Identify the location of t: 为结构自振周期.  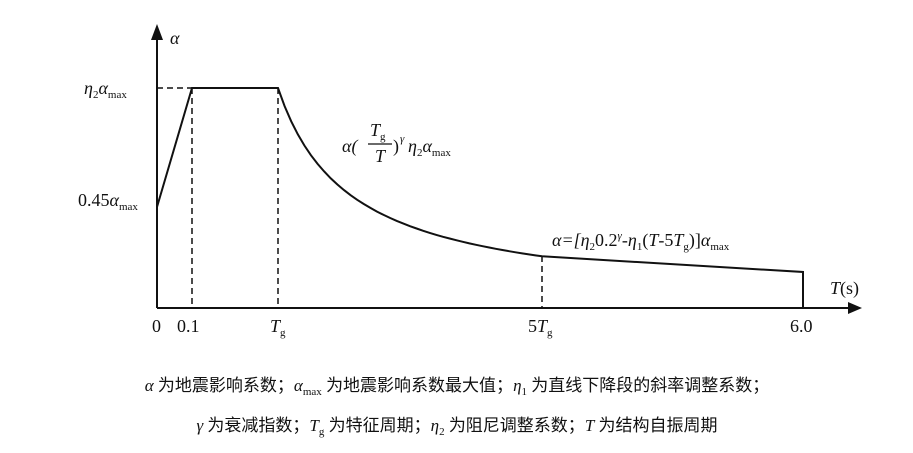
(655, 425).